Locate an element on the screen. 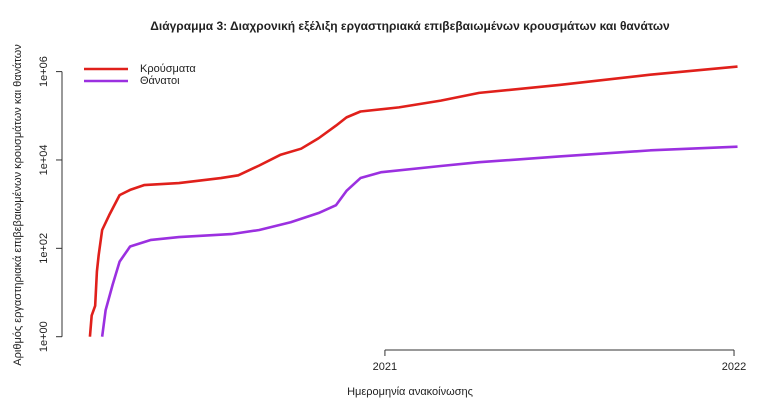 The width and height of the screenshot is (781, 407). y-tick-label: 1e+02 is located at coordinates (44, 248).